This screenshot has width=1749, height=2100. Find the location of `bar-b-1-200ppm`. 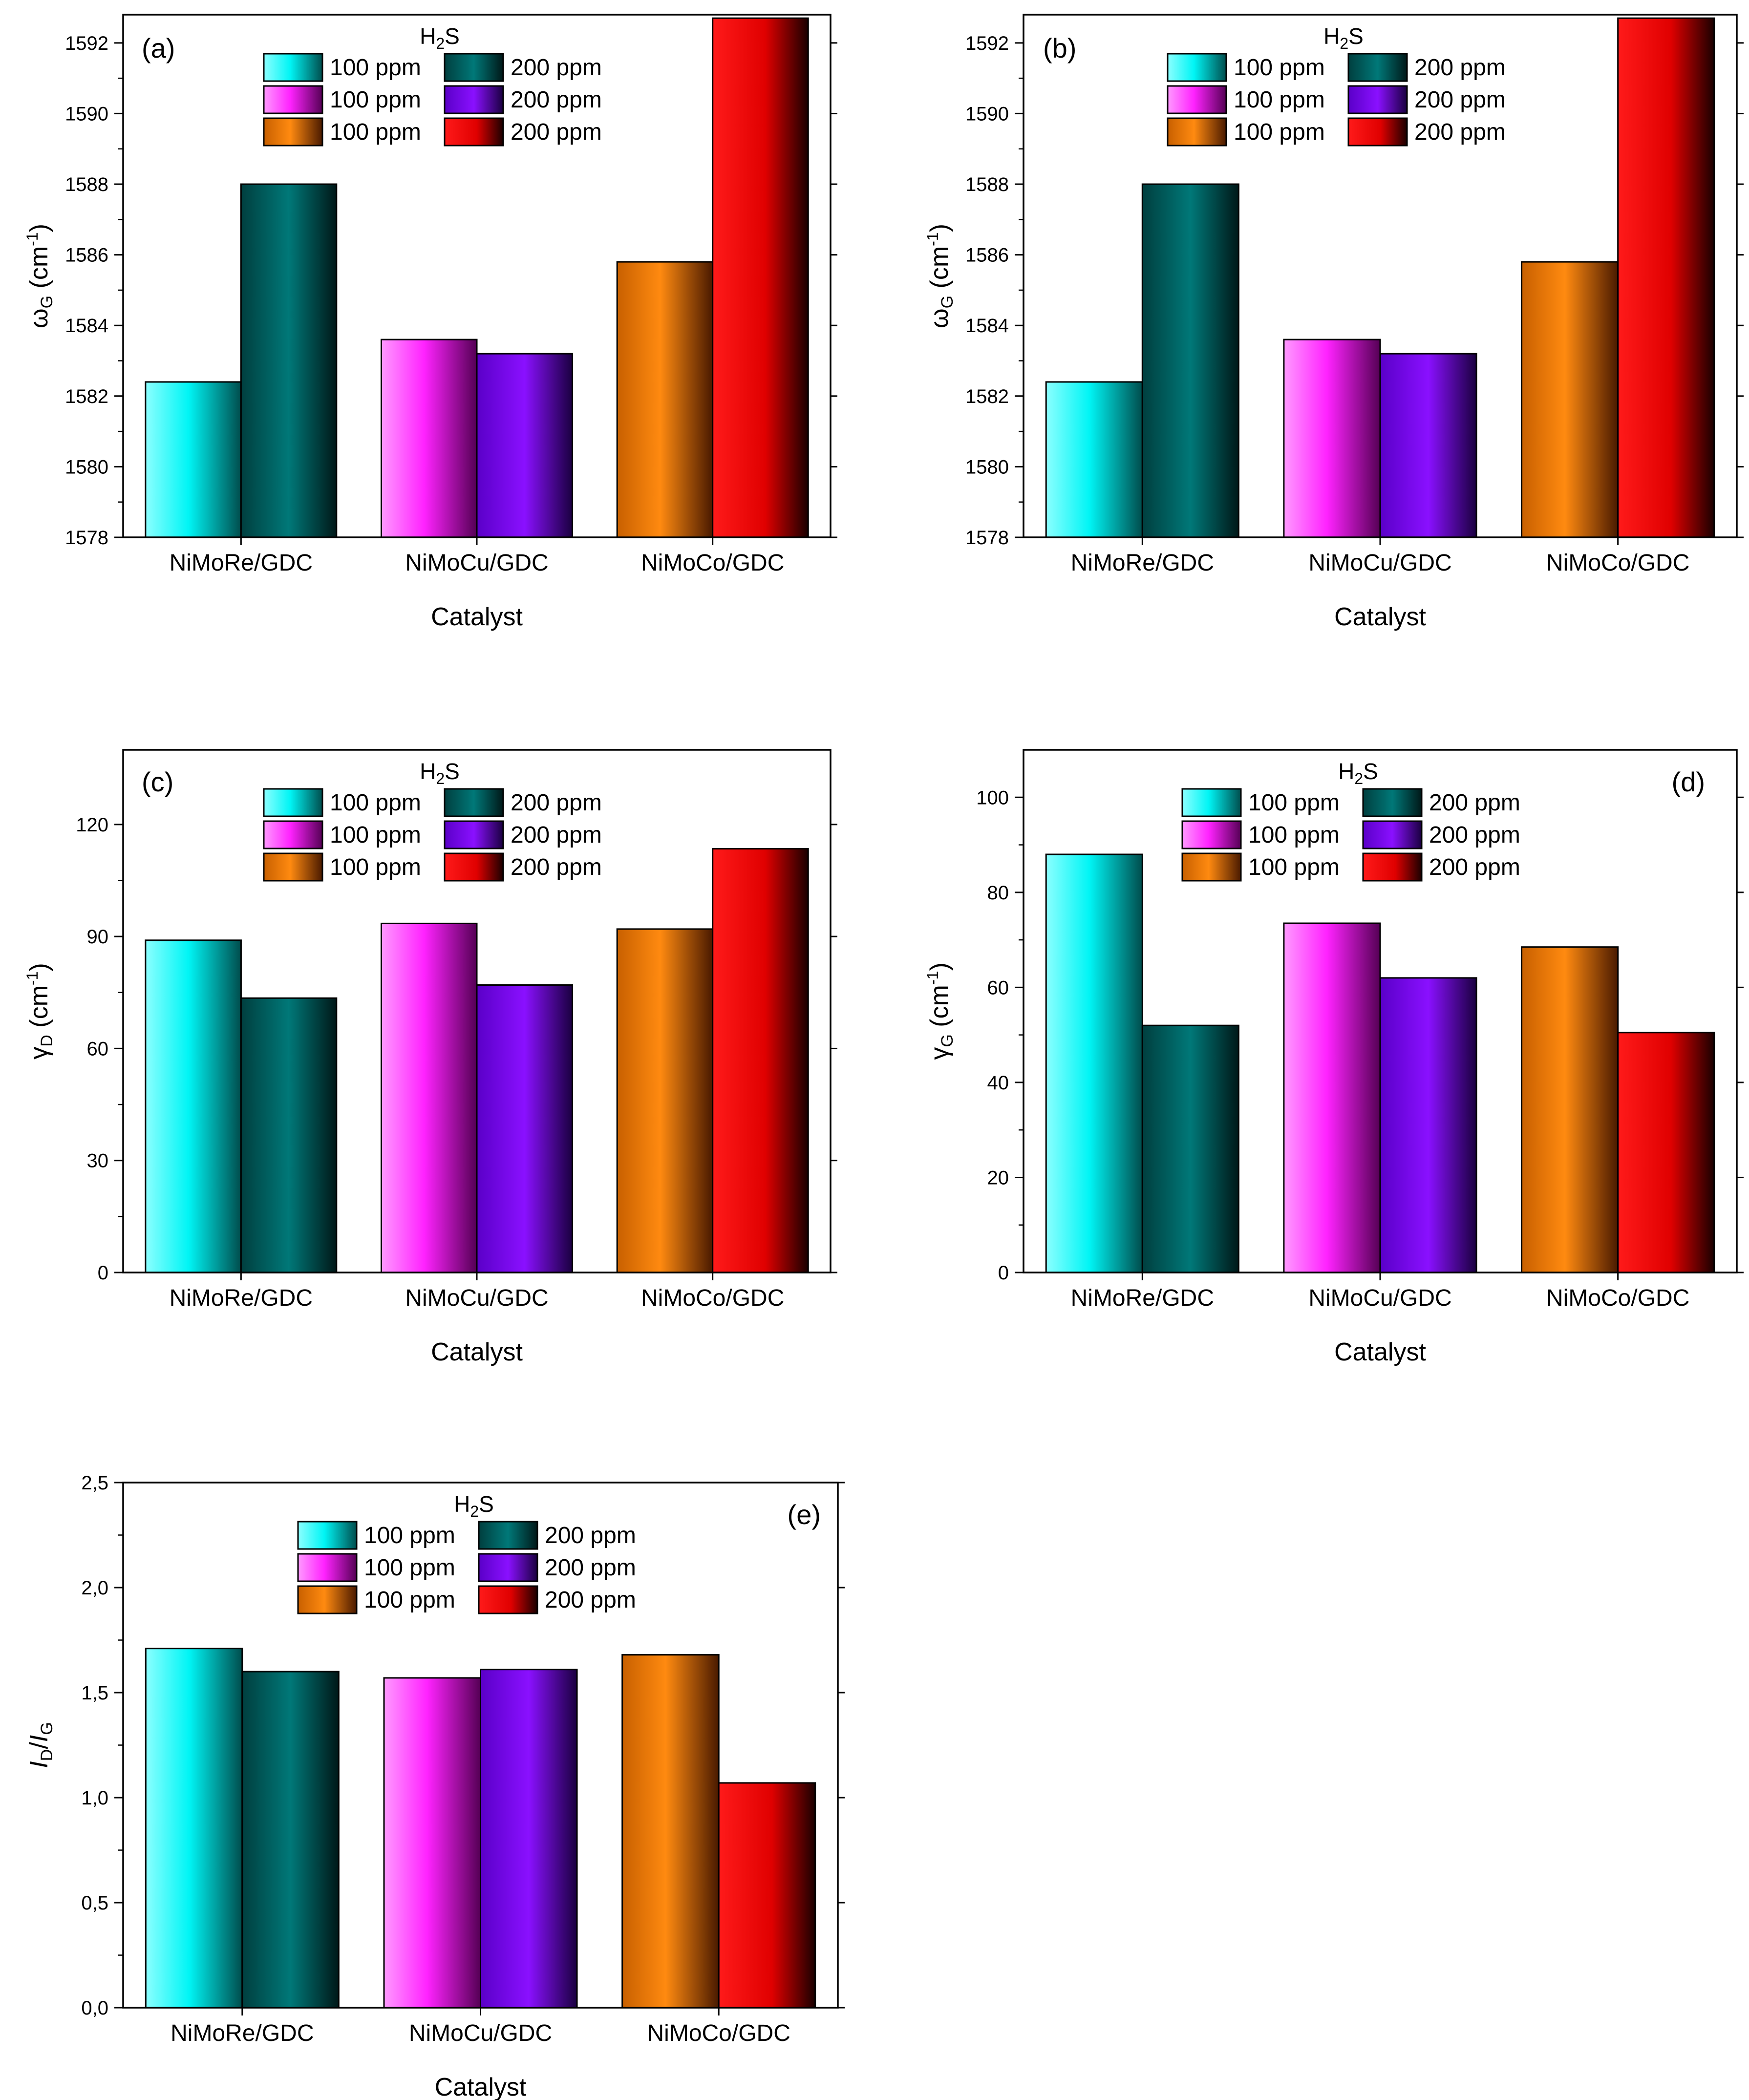

bar-b-1-200ppm is located at coordinates (1190, 360).